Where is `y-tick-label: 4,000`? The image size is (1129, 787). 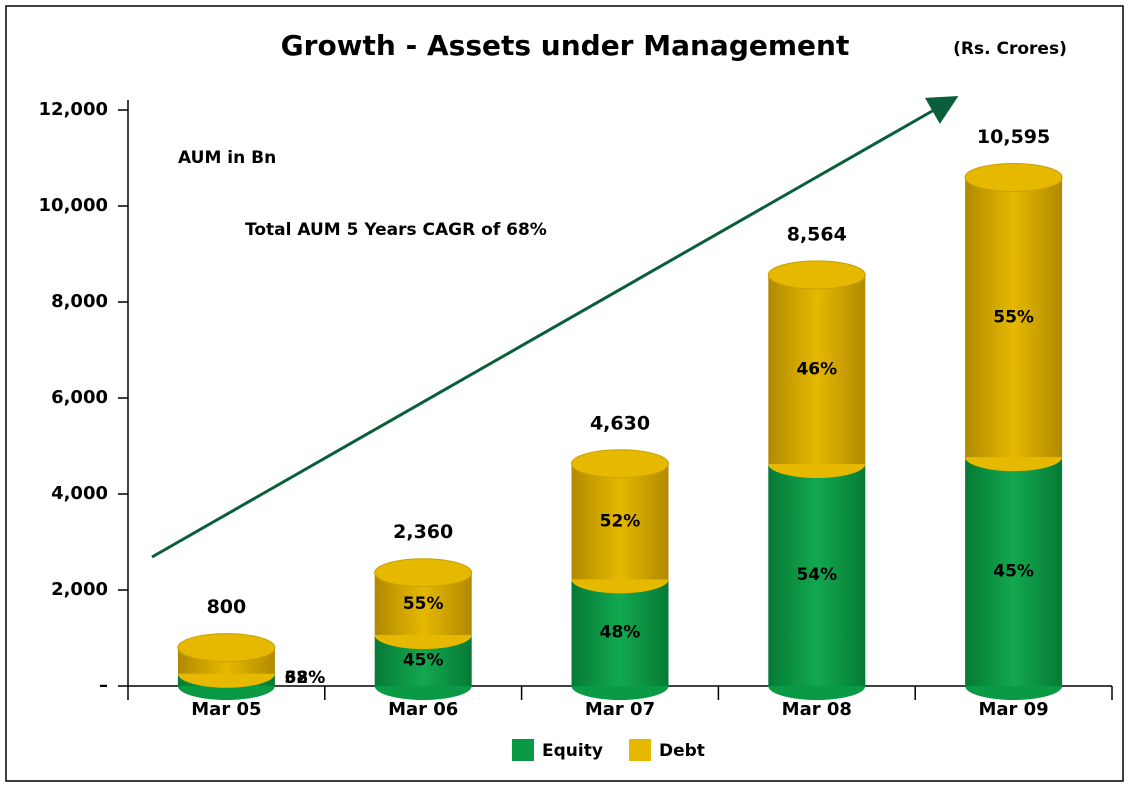
y-tick-label: 4,000 is located at coordinates (79, 493).